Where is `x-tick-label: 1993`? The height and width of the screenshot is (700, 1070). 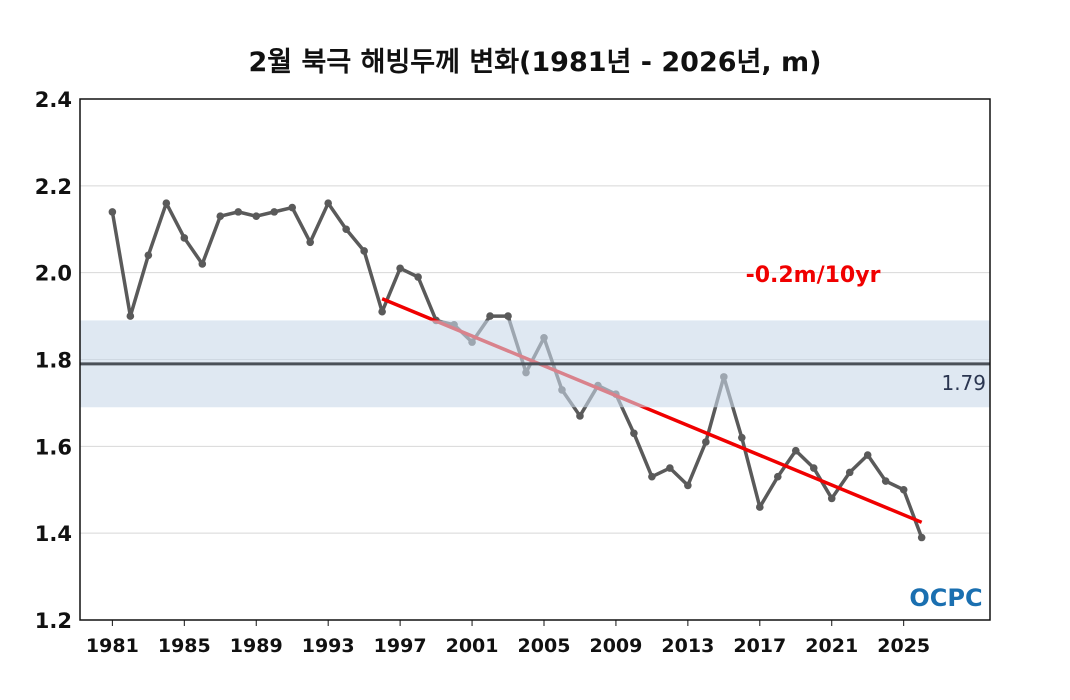
x-tick-label: 1993 is located at coordinates (328, 646).